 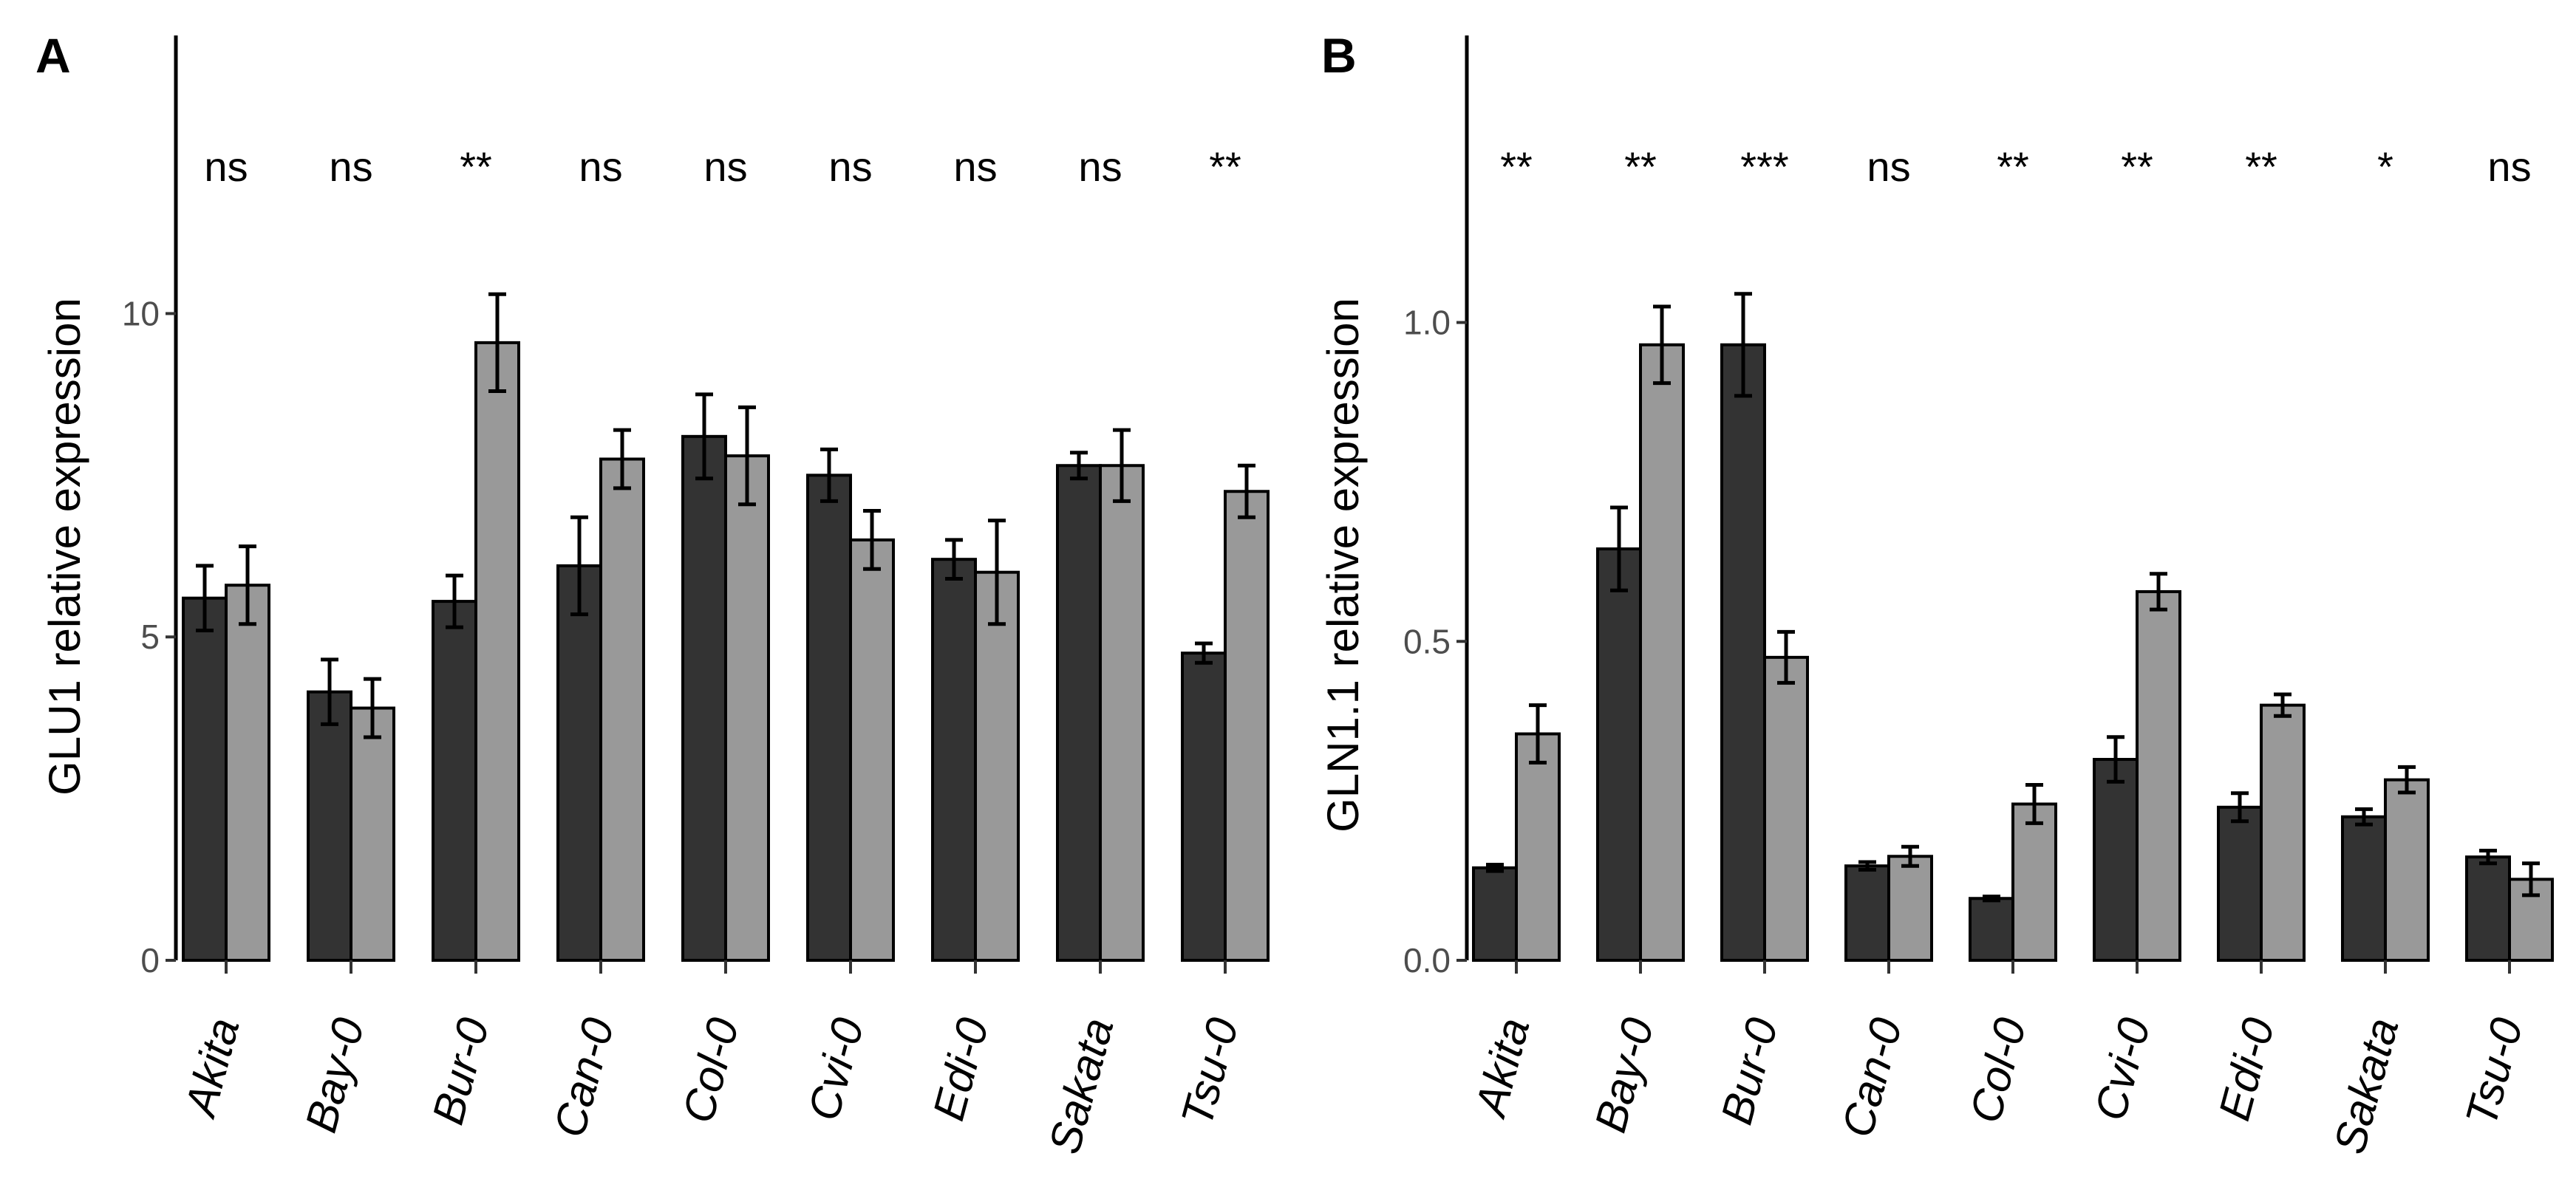 I want to click on panel-a-y-tick-label: 5, so click(x=150, y=637).